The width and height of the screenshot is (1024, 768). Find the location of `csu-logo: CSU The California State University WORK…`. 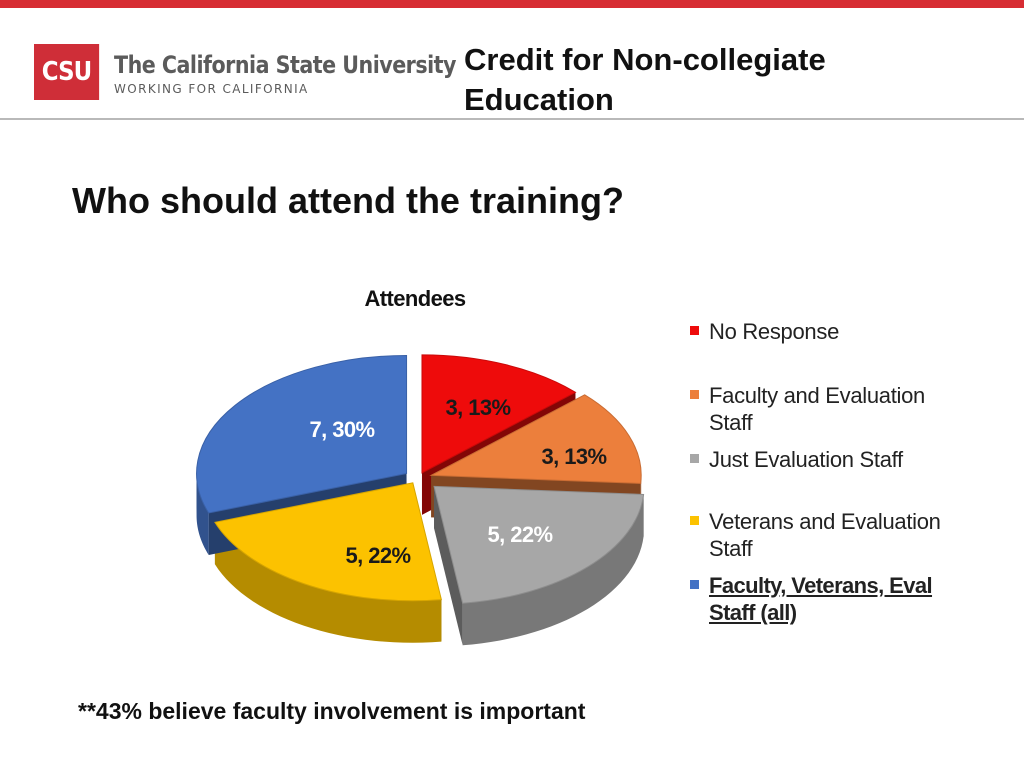

csu-logo: CSU The California State University WORK… is located at coordinates (273, 72).